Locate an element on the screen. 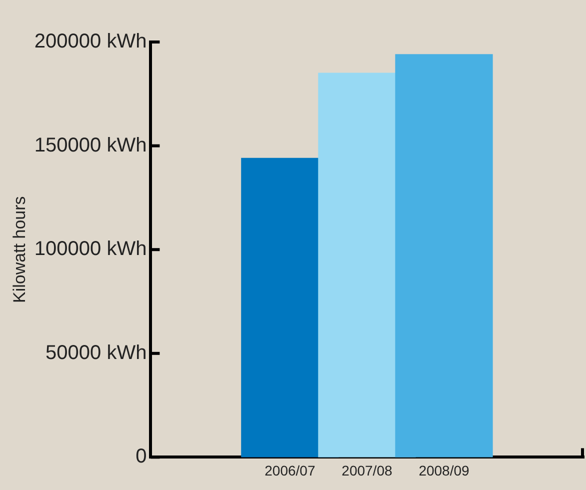 The width and height of the screenshot is (586, 490). y-tick-label: 150000 kWh is located at coordinates (90, 145).